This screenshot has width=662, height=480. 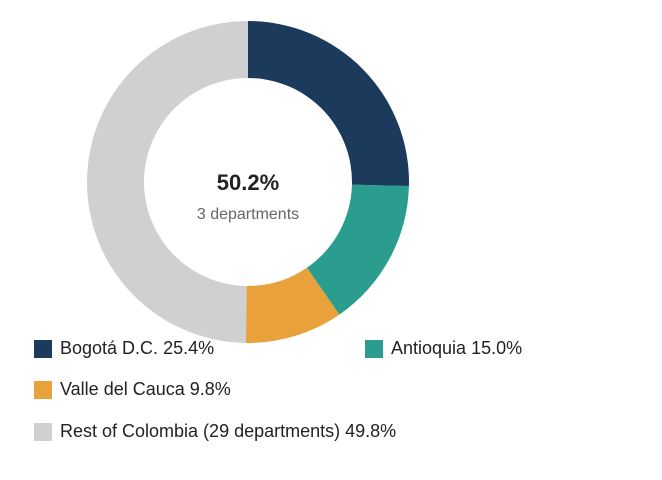 I want to click on legend-value: 25.4%, so click(x=188, y=348).